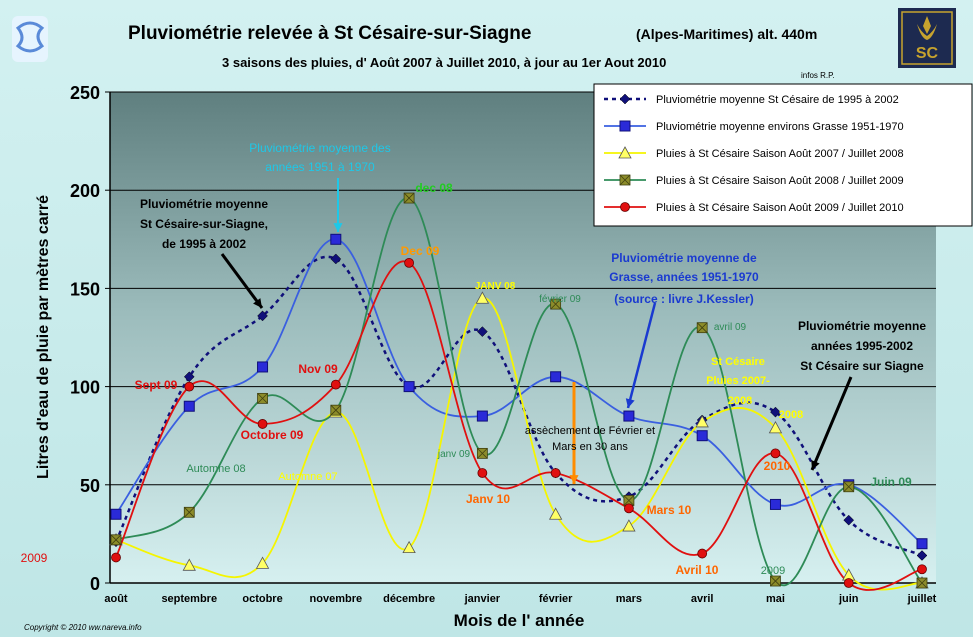 This screenshot has width=973, height=637. I want to click on annotation-label: Mars en 30 ans, so click(590, 447).